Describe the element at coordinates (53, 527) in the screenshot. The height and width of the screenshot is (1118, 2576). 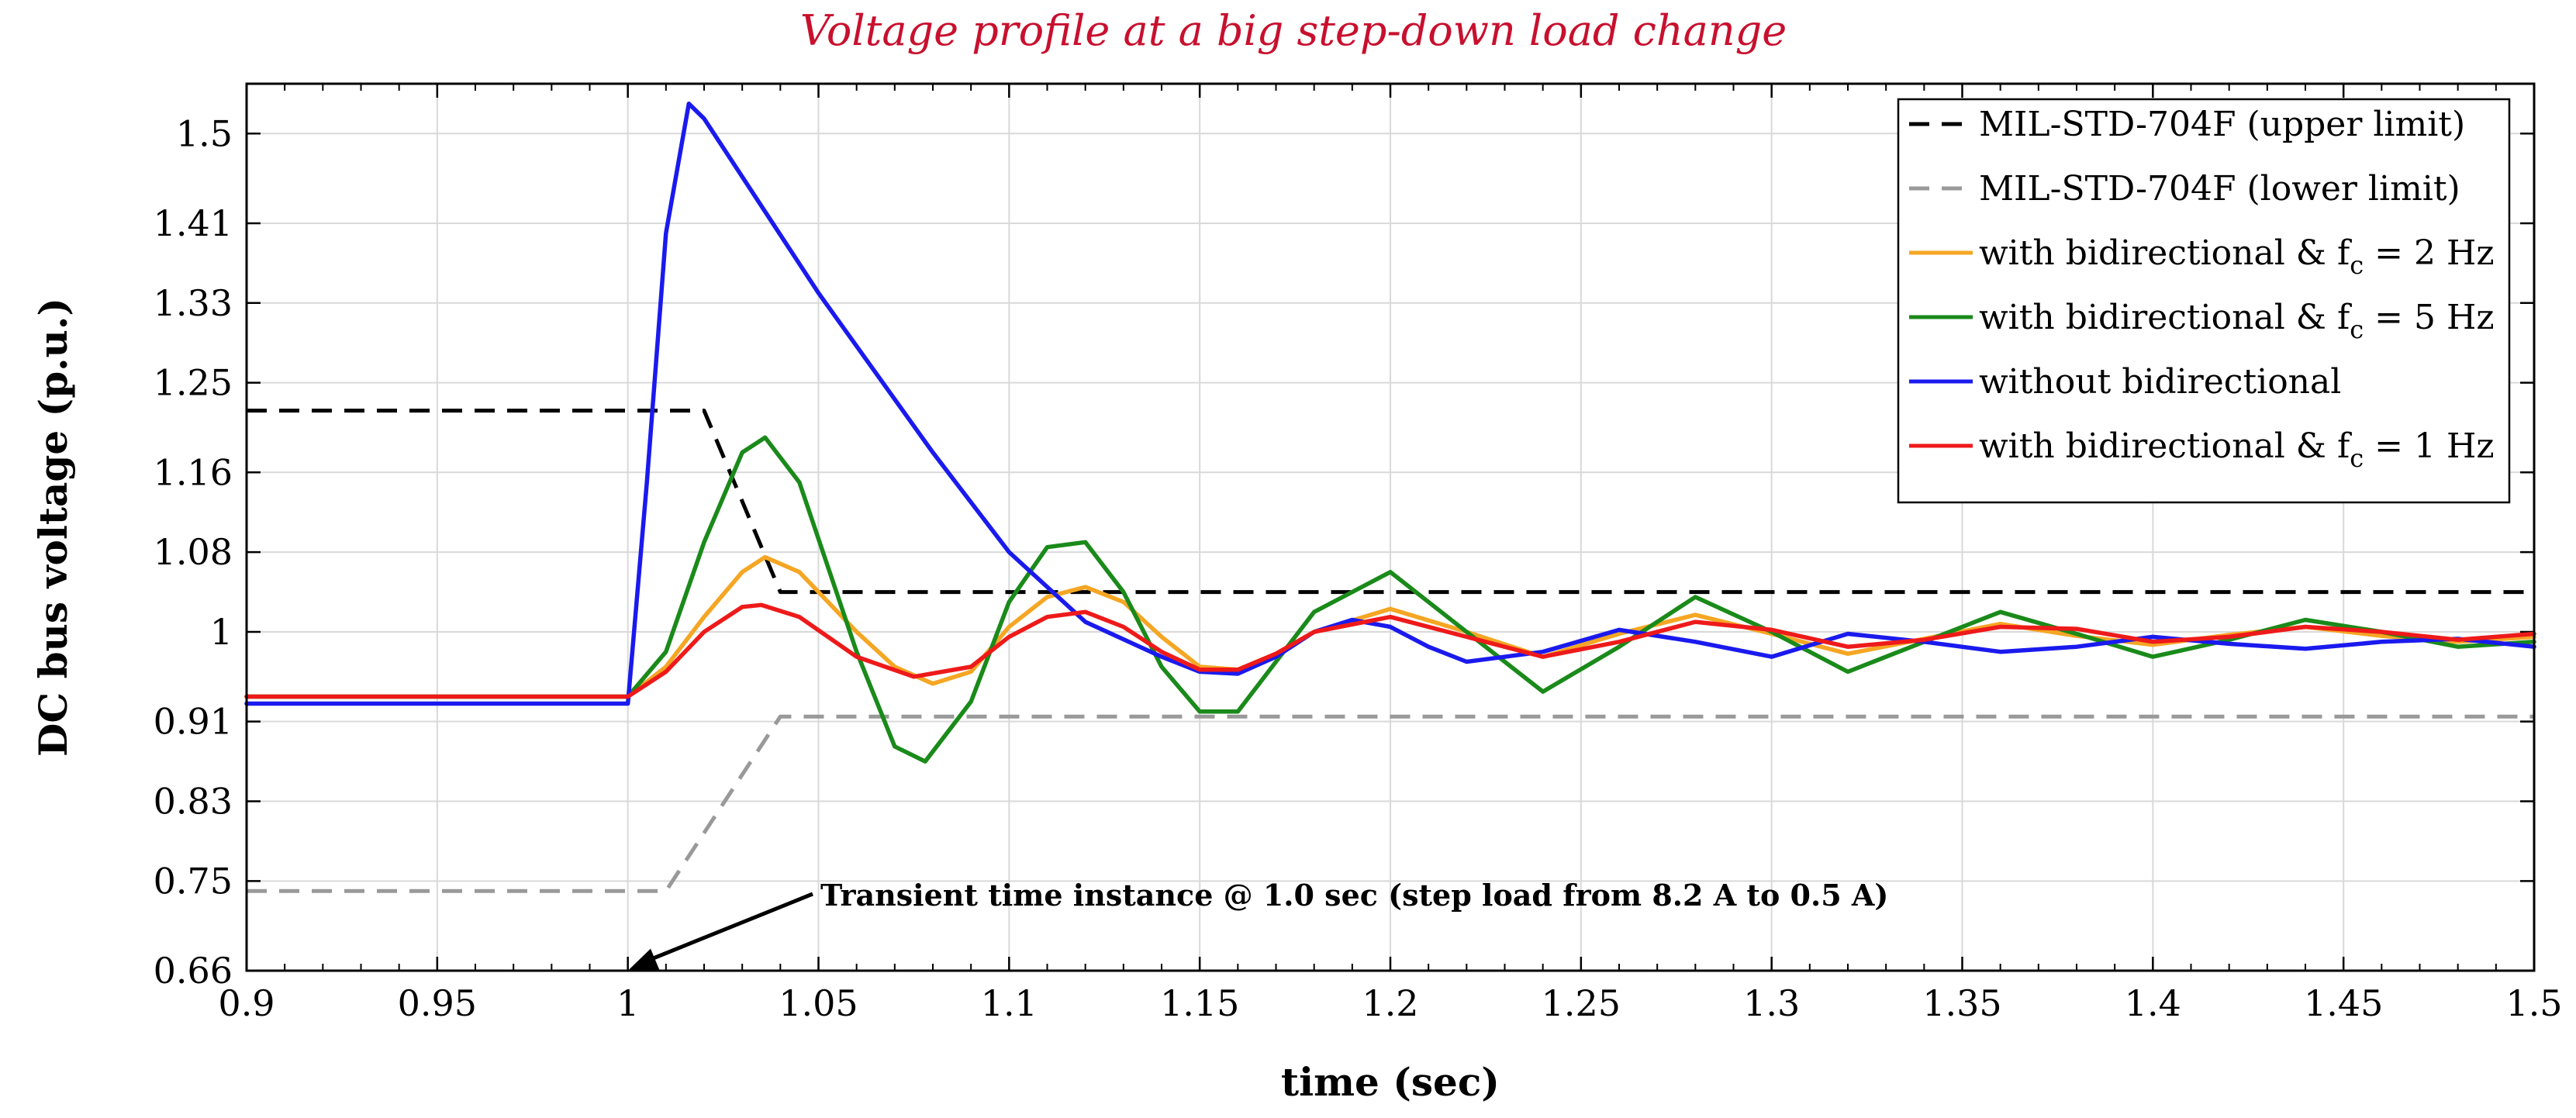
I see `y-axis-label: DC bus voltage (p.u.)` at that location.